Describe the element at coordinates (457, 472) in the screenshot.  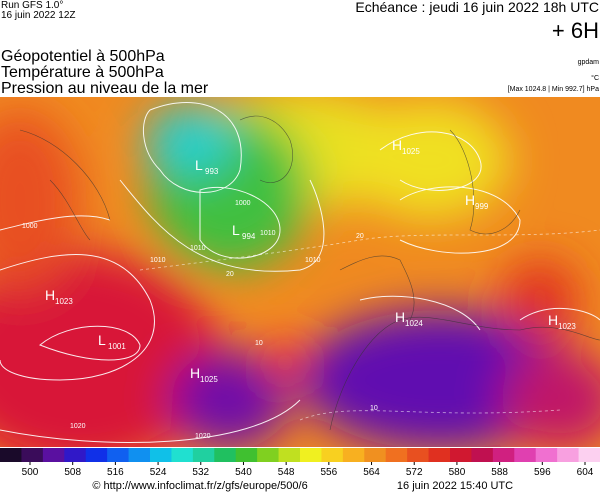
I see `colorbar-label: 580` at that location.